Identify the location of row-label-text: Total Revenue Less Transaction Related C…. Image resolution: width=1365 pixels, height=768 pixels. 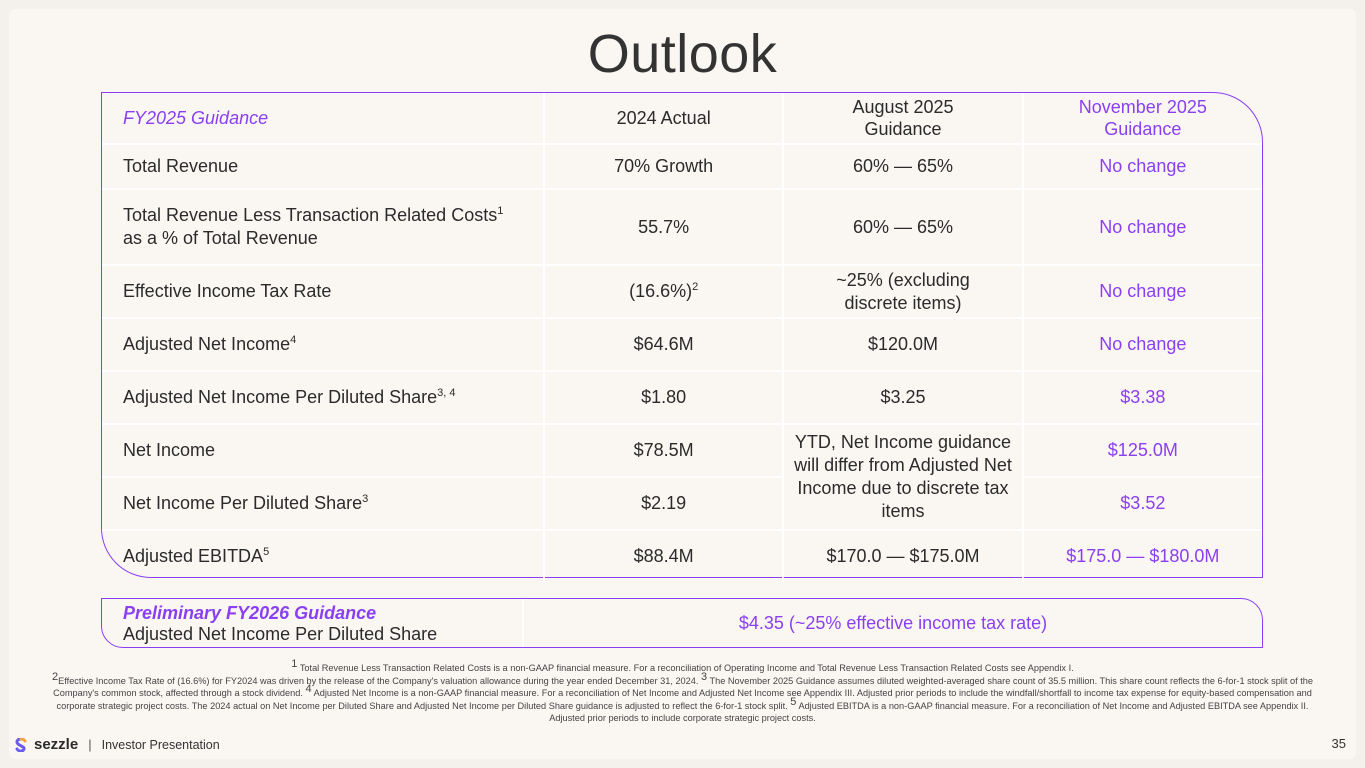
(310, 215).